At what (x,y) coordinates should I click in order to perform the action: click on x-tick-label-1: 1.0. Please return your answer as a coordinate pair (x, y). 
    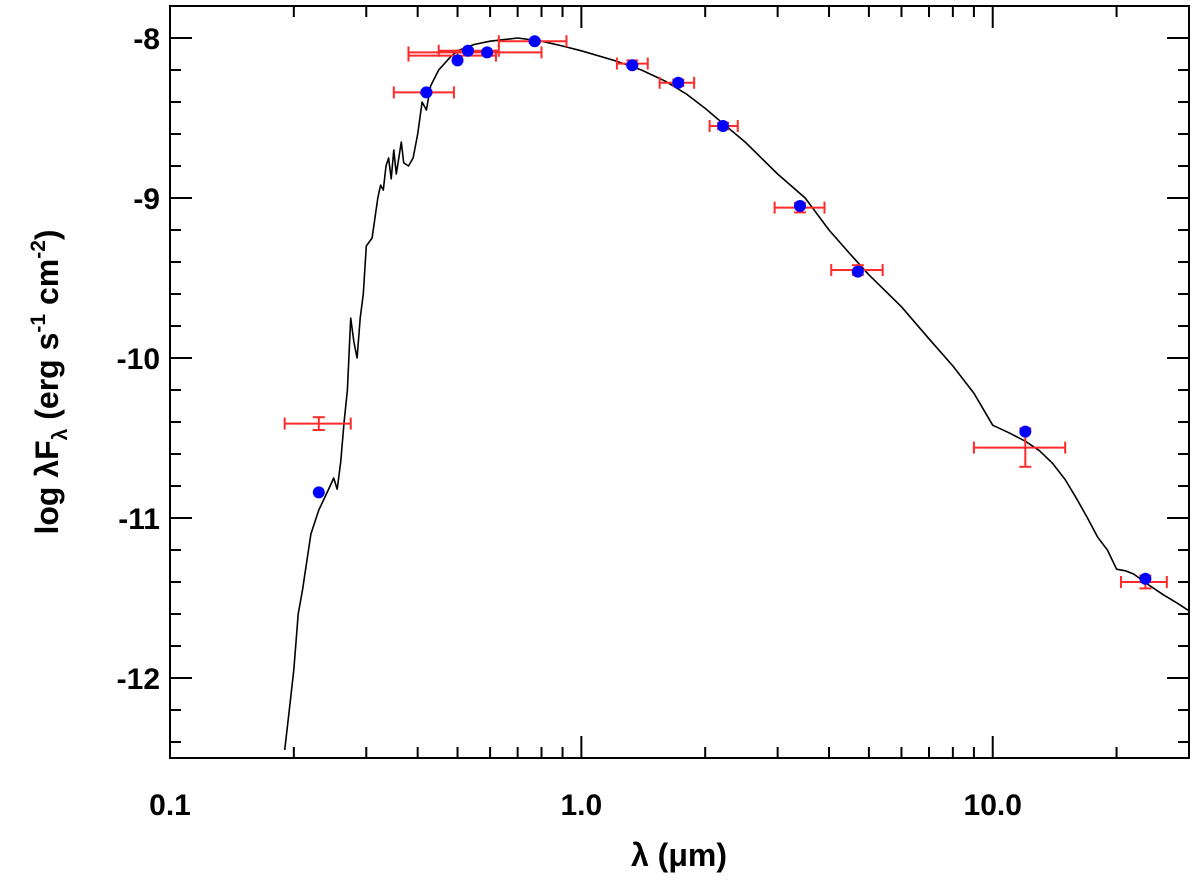
    Looking at the image, I should click on (582, 805).